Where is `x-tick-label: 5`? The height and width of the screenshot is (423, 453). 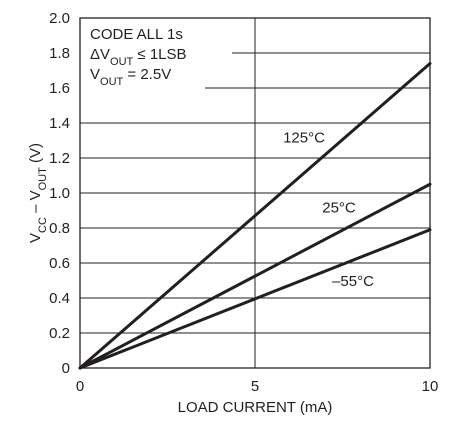
x-tick-label: 5 is located at coordinates (255, 386).